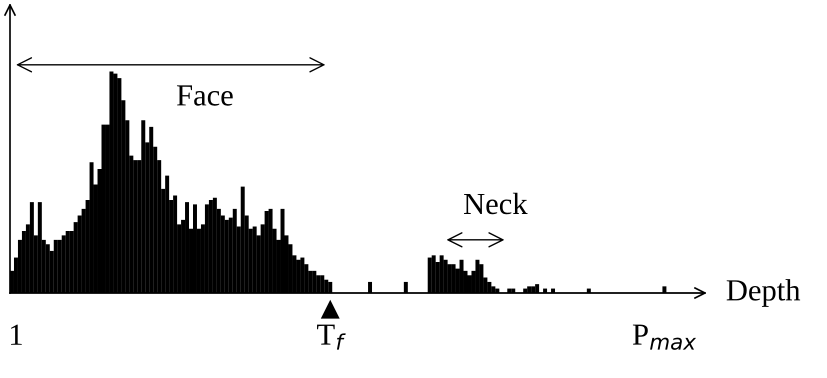  I want to click on x-axis-title: Depth, so click(763, 293).